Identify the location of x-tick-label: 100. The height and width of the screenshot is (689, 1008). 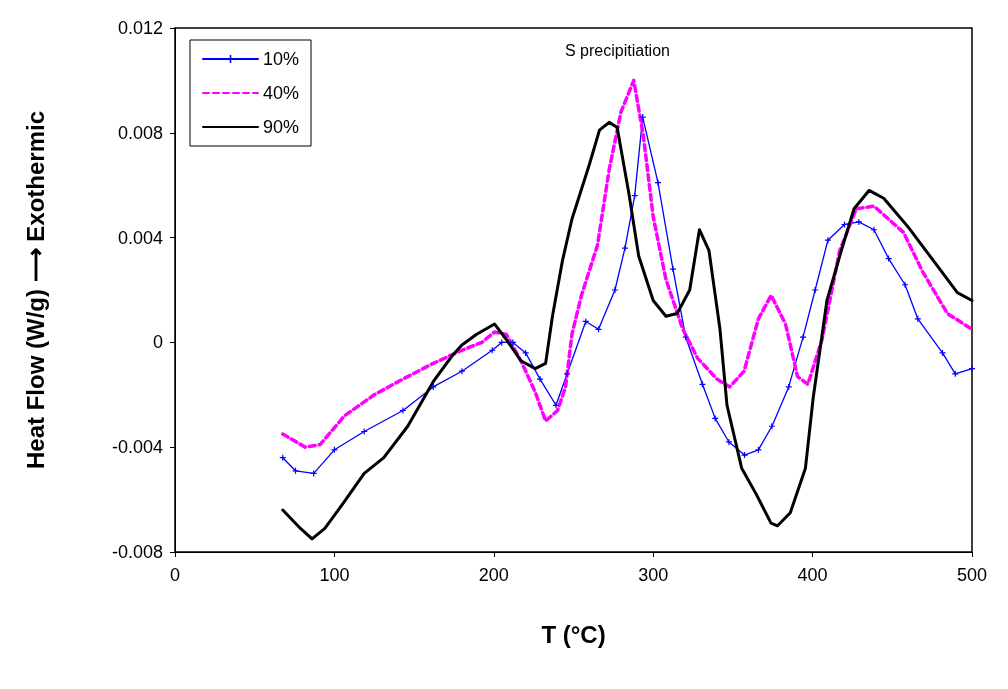
(334, 575).